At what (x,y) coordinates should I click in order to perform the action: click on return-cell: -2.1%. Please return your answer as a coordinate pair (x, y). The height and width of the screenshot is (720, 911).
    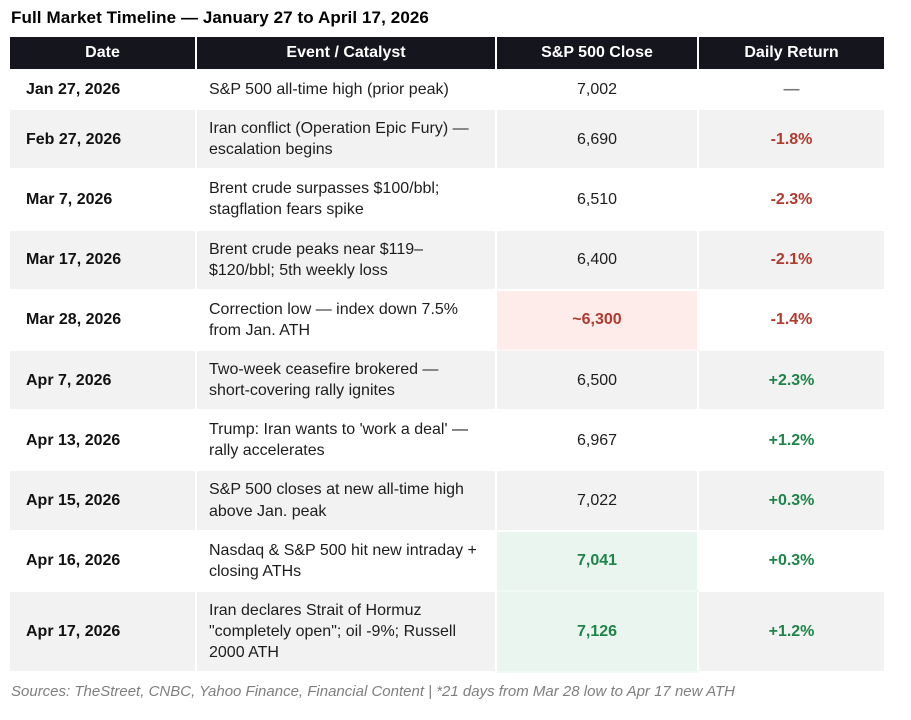
    Looking at the image, I should click on (791, 260).